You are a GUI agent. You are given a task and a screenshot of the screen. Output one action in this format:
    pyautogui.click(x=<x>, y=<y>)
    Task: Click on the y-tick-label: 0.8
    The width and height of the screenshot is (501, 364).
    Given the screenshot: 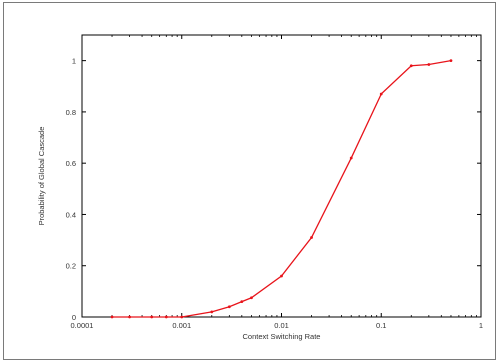 What is the action you would take?
    pyautogui.click(x=71, y=112)
    